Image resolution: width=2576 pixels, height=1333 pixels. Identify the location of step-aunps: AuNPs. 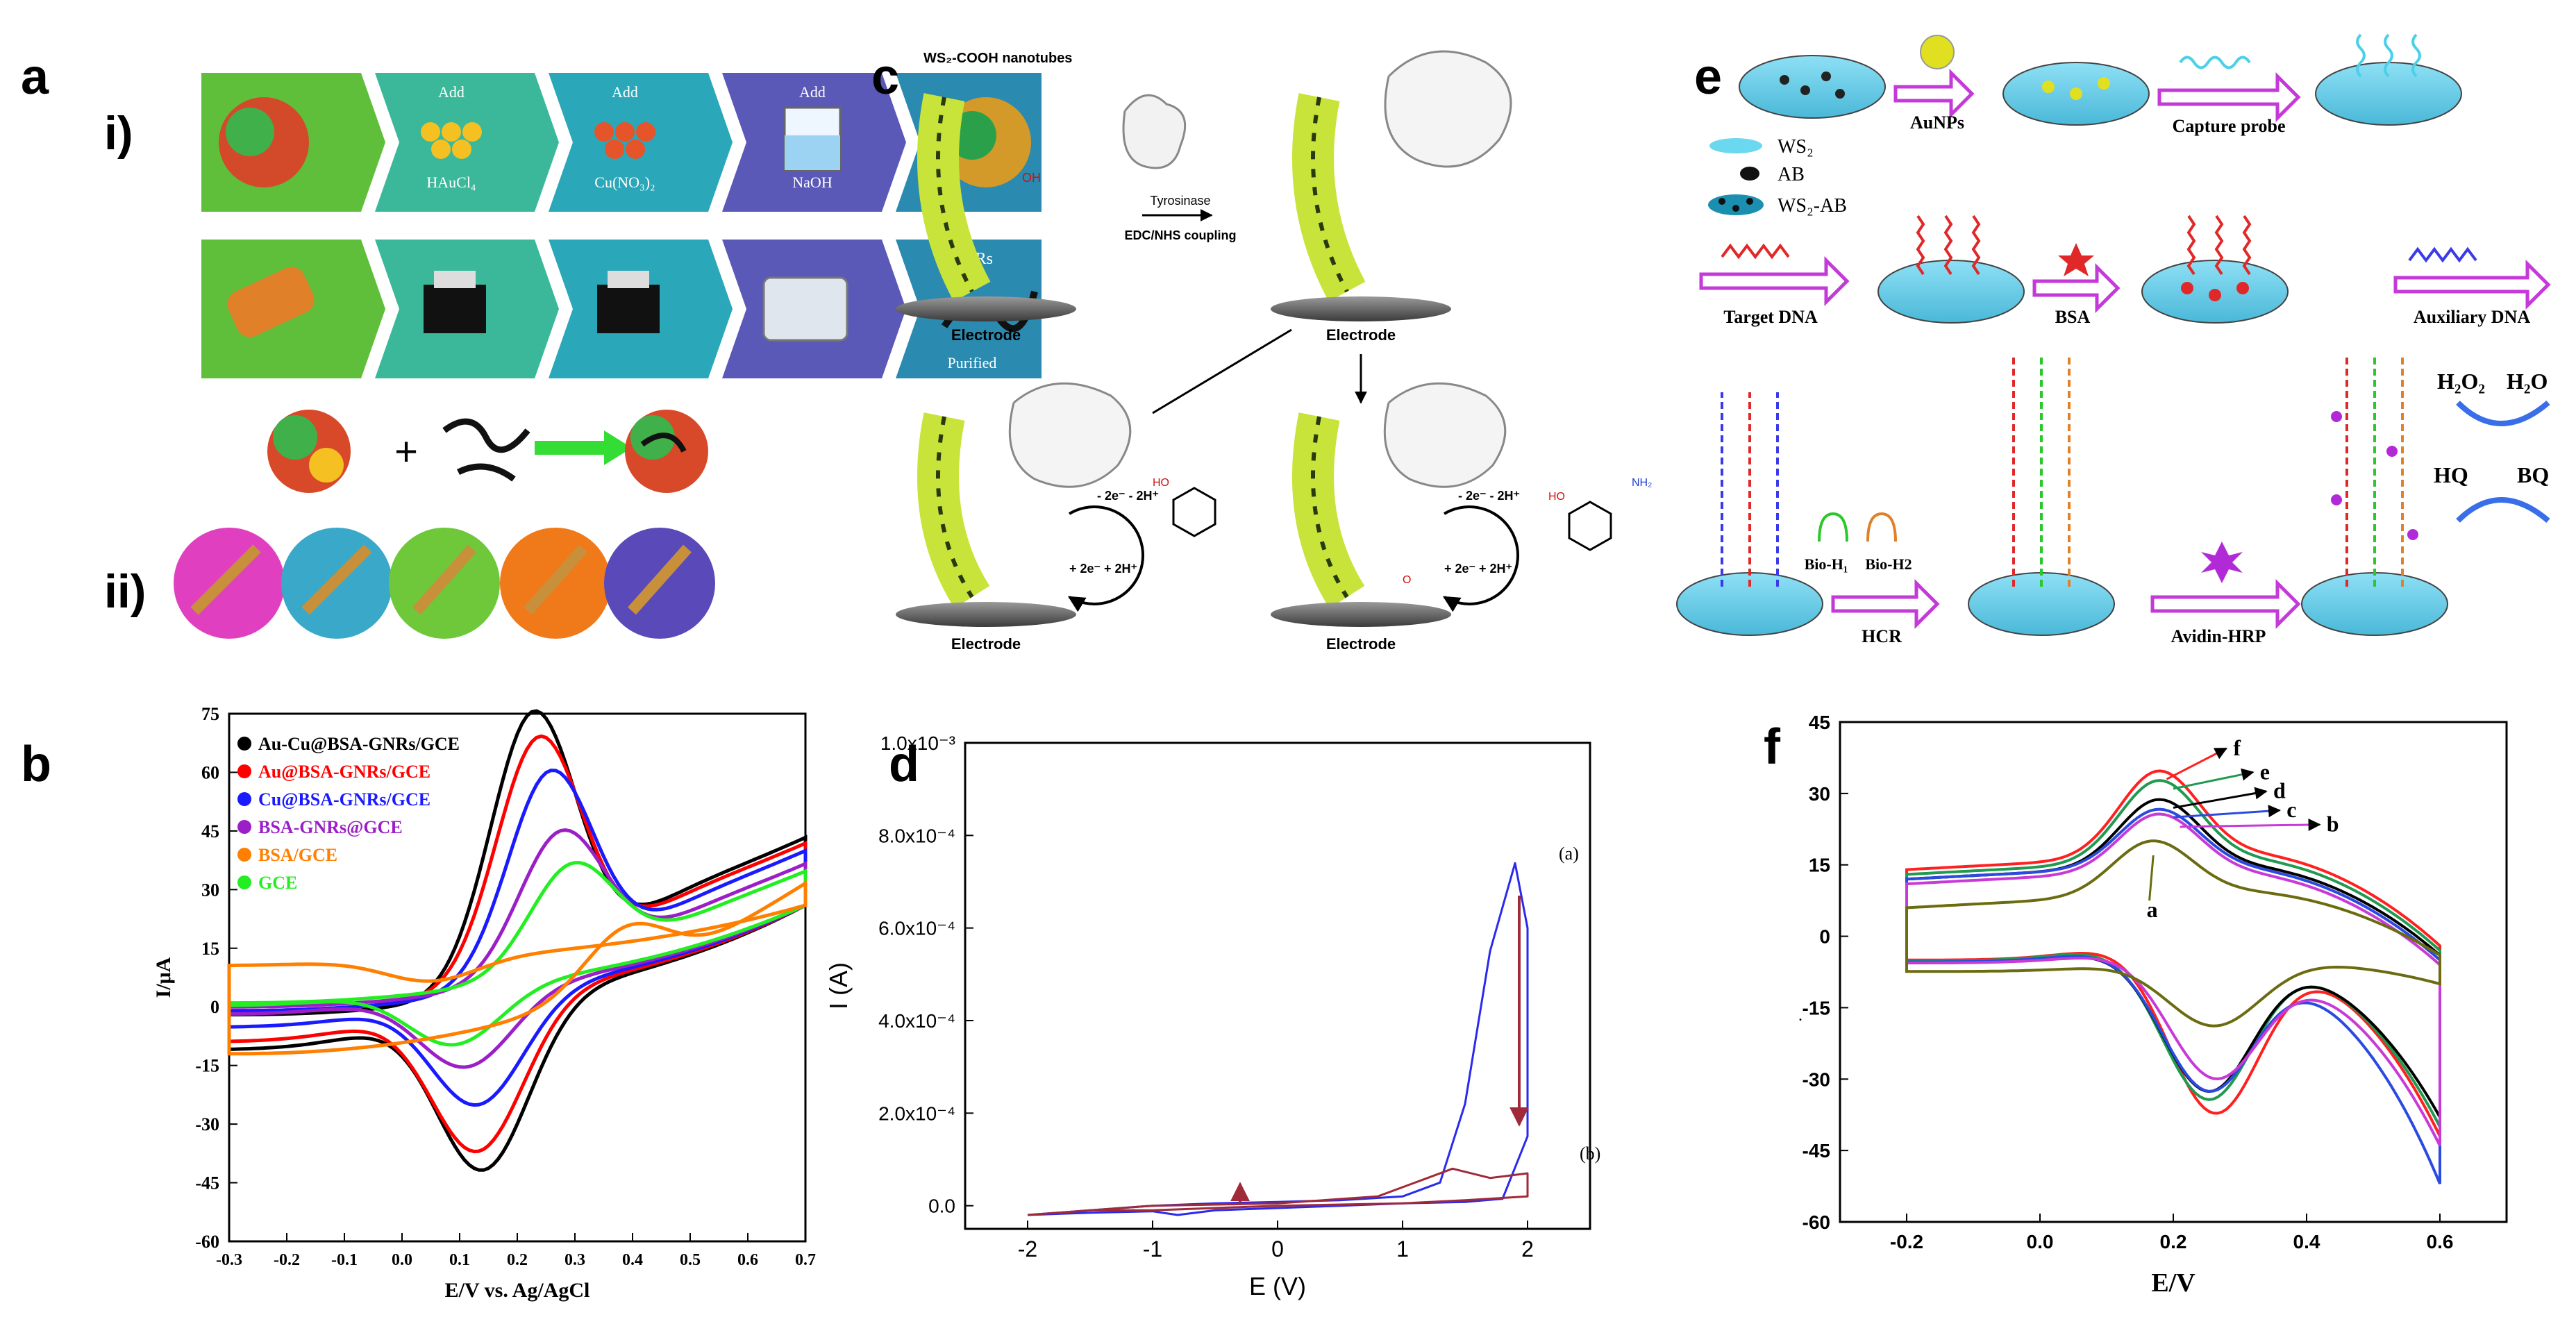
(1937, 122).